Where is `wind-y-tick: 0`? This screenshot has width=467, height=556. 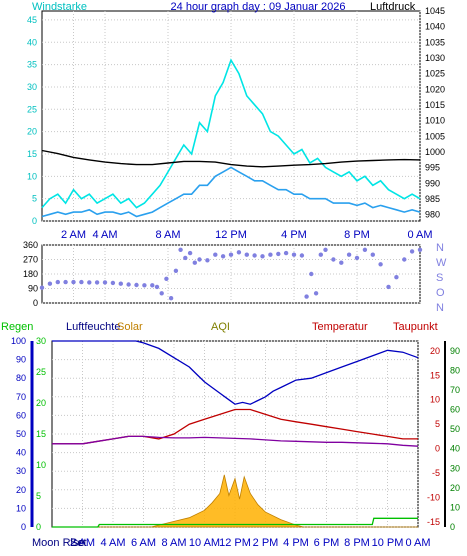
wind-y-tick: 0 is located at coordinates (34, 221).